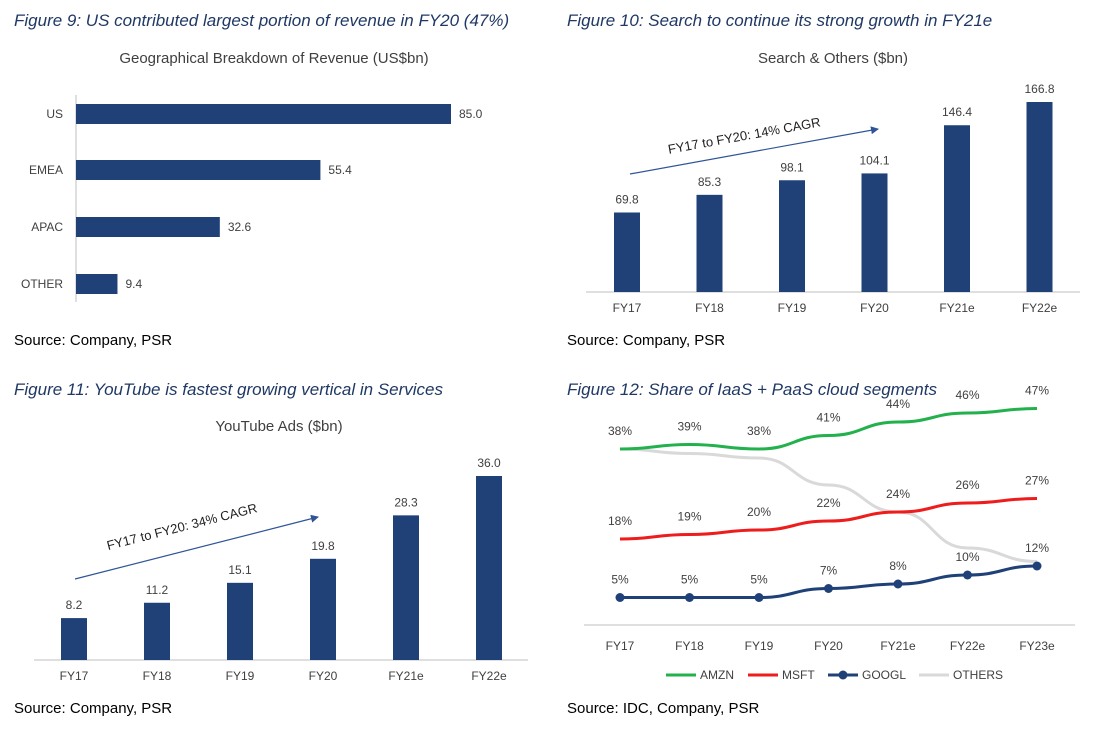  Describe the element at coordinates (759, 646) in the screenshot. I see `figure-12-category-label: FY19` at that location.